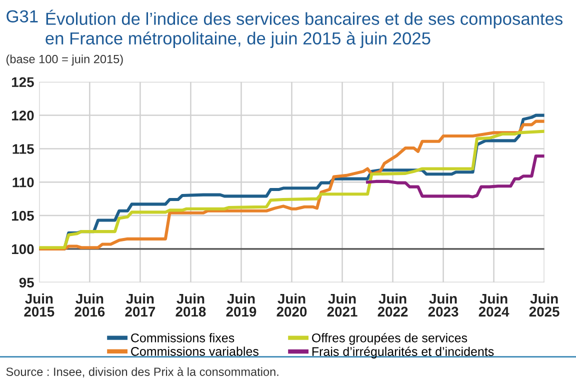  I want to click on y-tick-label: 115, so click(23, 149).